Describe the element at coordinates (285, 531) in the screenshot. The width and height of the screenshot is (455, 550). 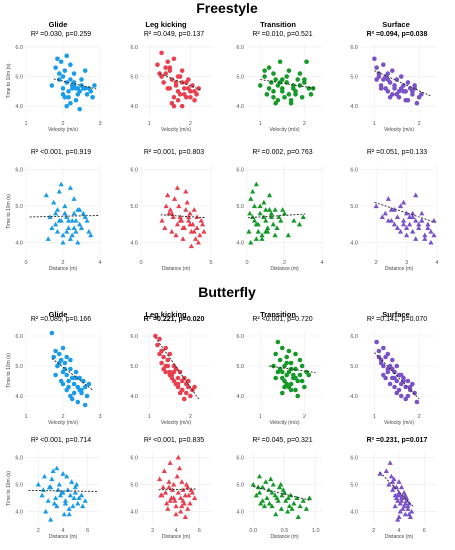
I see `x-tick-label: 0.5` at that location.